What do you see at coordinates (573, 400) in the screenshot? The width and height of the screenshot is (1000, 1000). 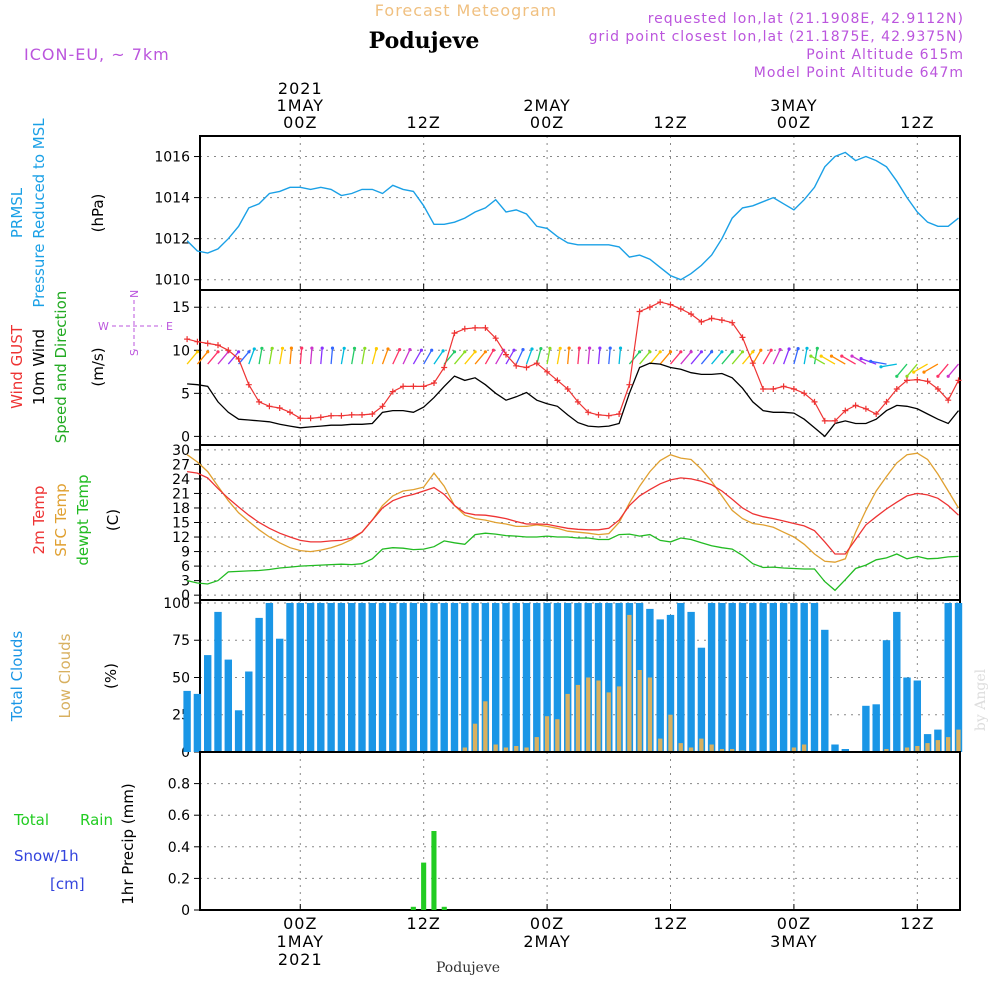 I see `wind-speed-line` at bounding box center [573, 400].